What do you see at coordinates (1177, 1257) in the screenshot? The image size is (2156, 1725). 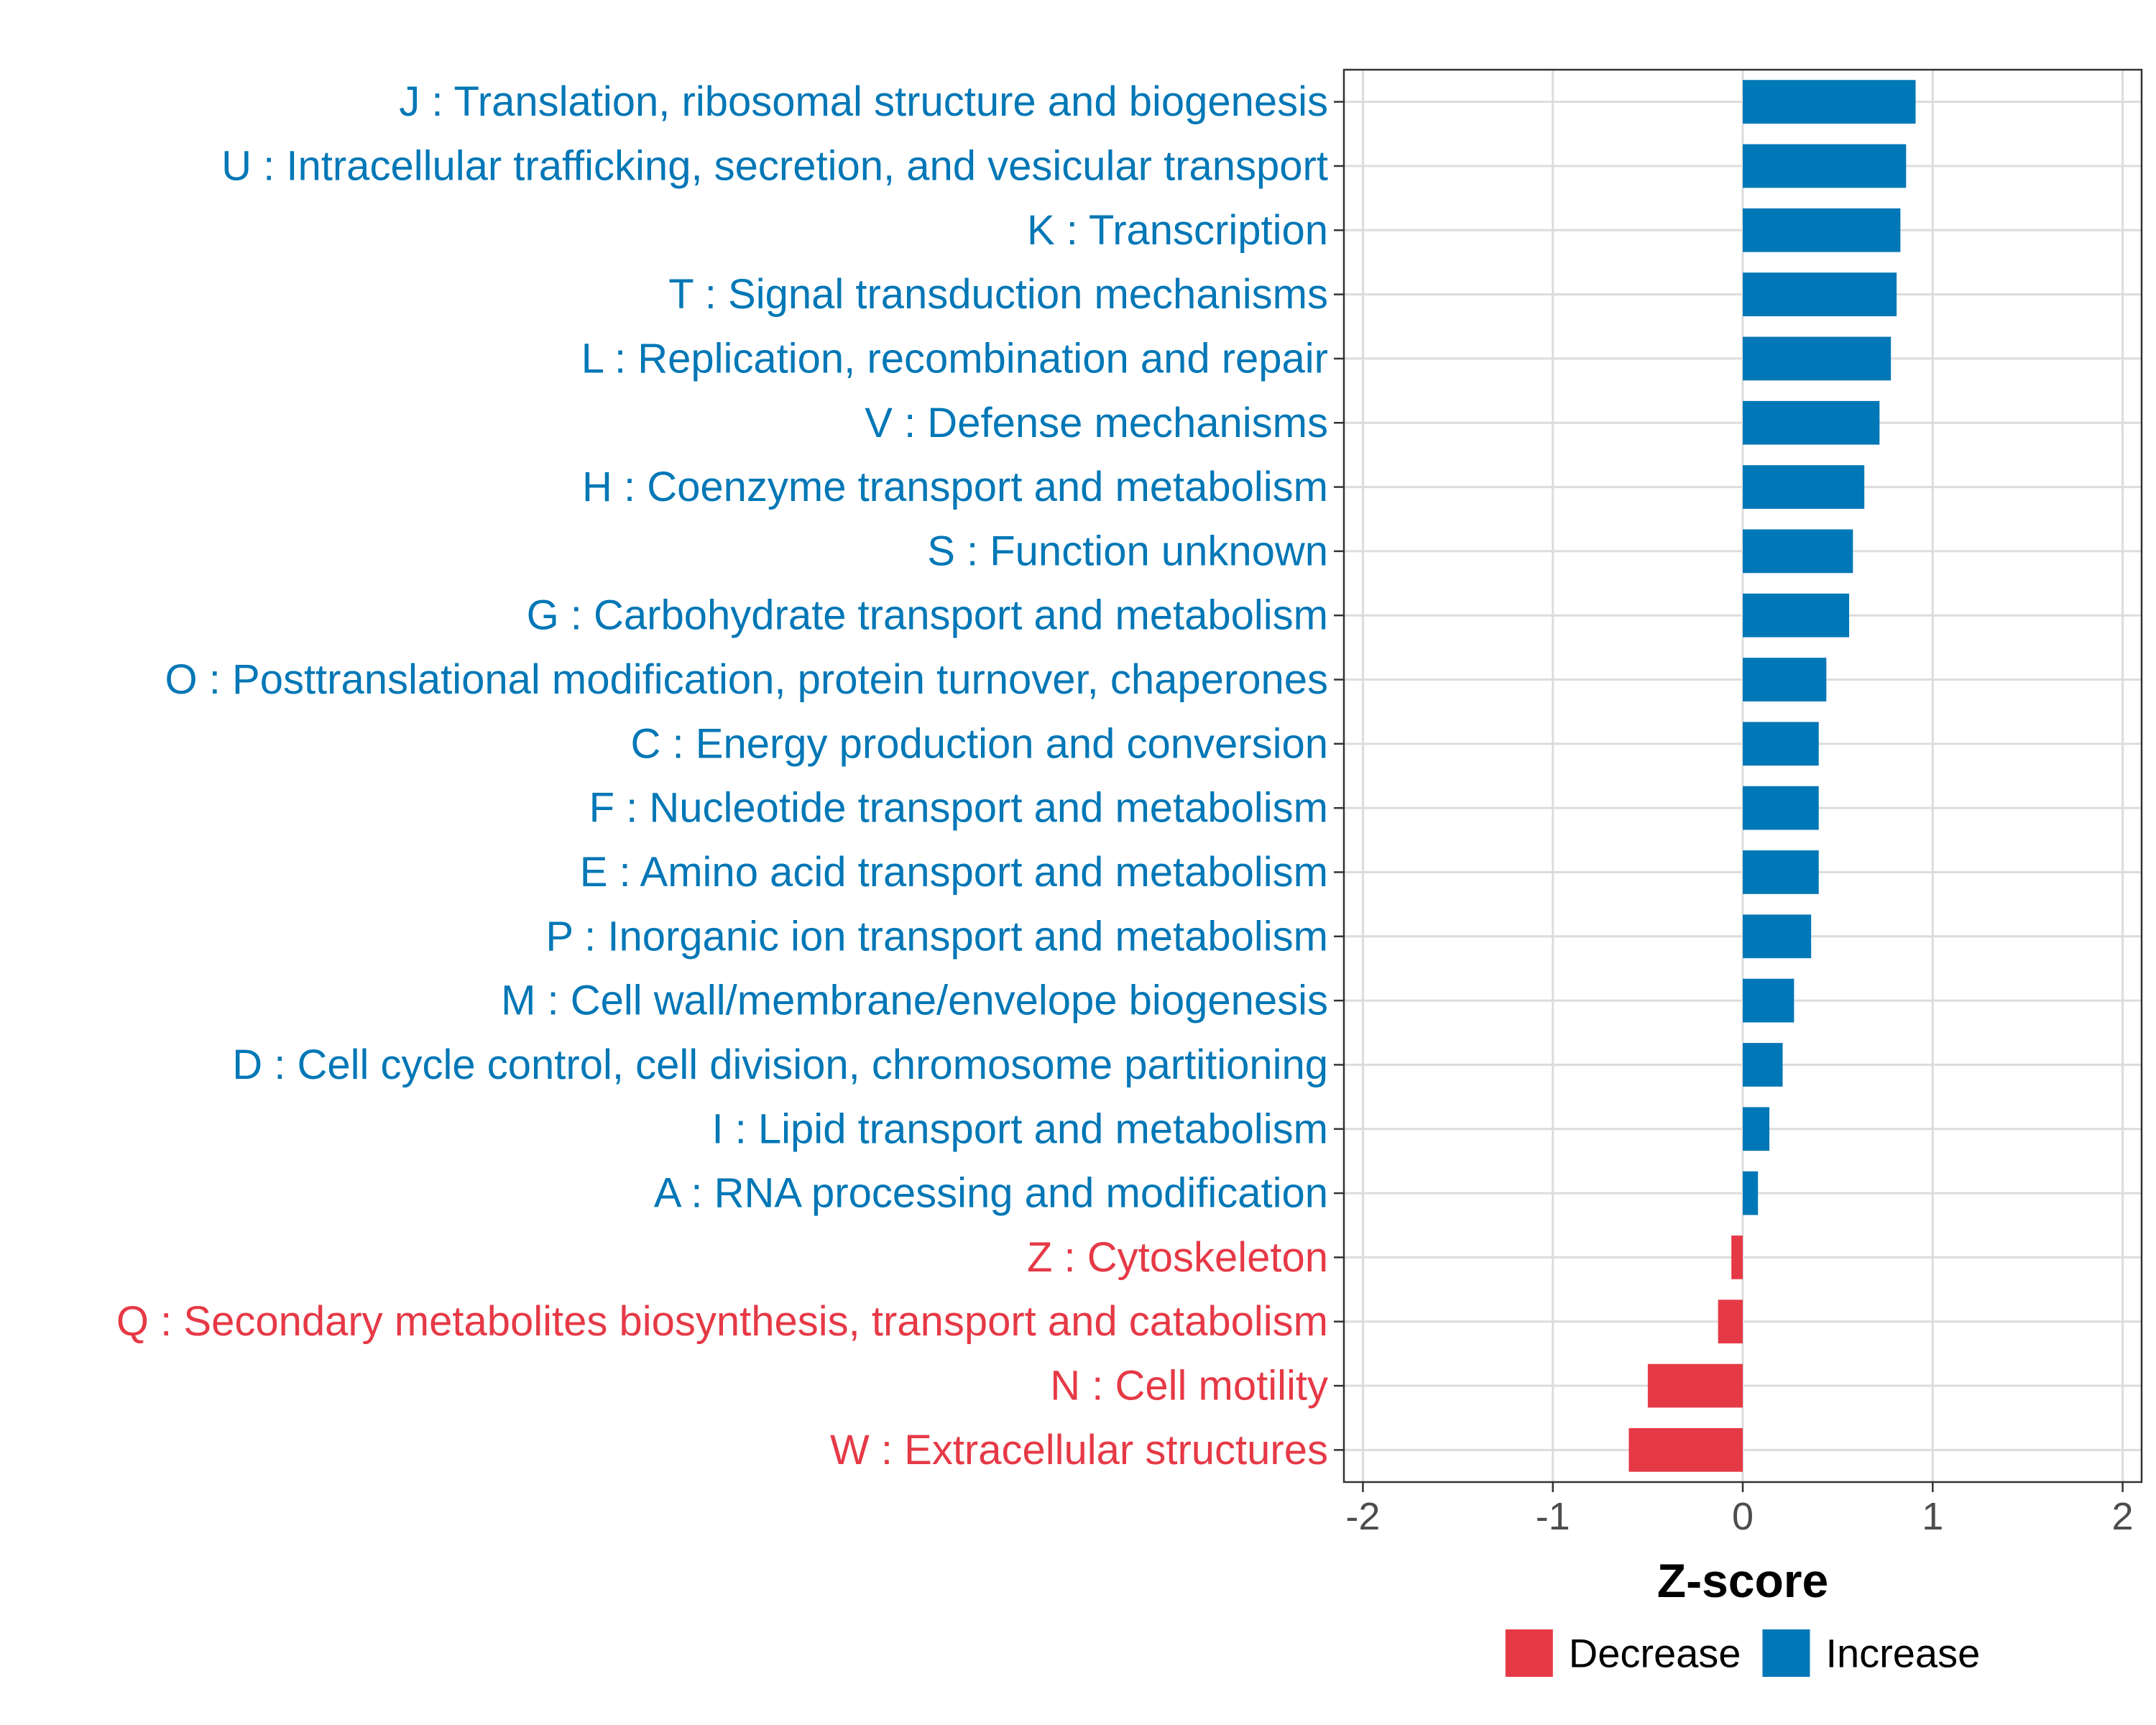 I see `category-label: Z : Cytoskeleton` at bounding box center [1177, 1257].